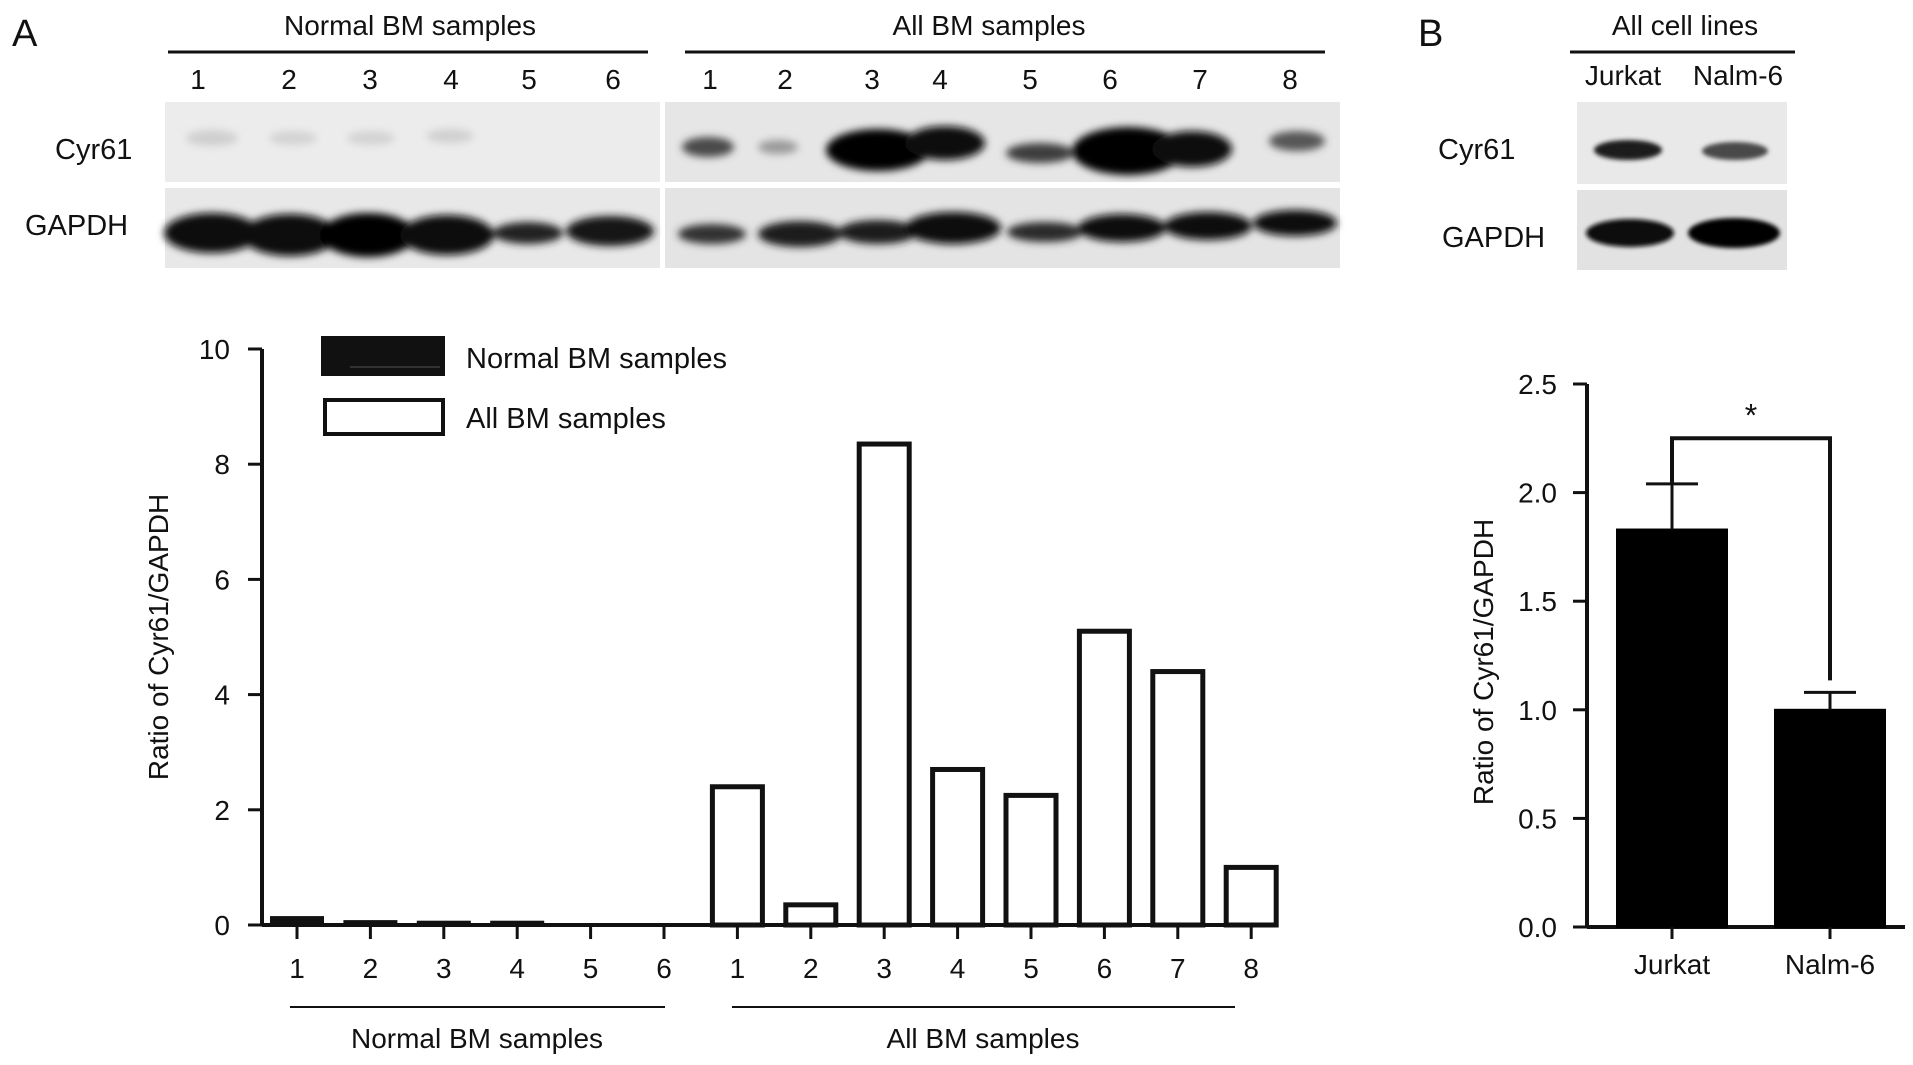 This screenshot has width=1913, height=1065. What do you see at coordinates (1251, 968) in the screenshot?
I see `chart-a-x-tick-label: 8` at bounding box center [1251, 968].